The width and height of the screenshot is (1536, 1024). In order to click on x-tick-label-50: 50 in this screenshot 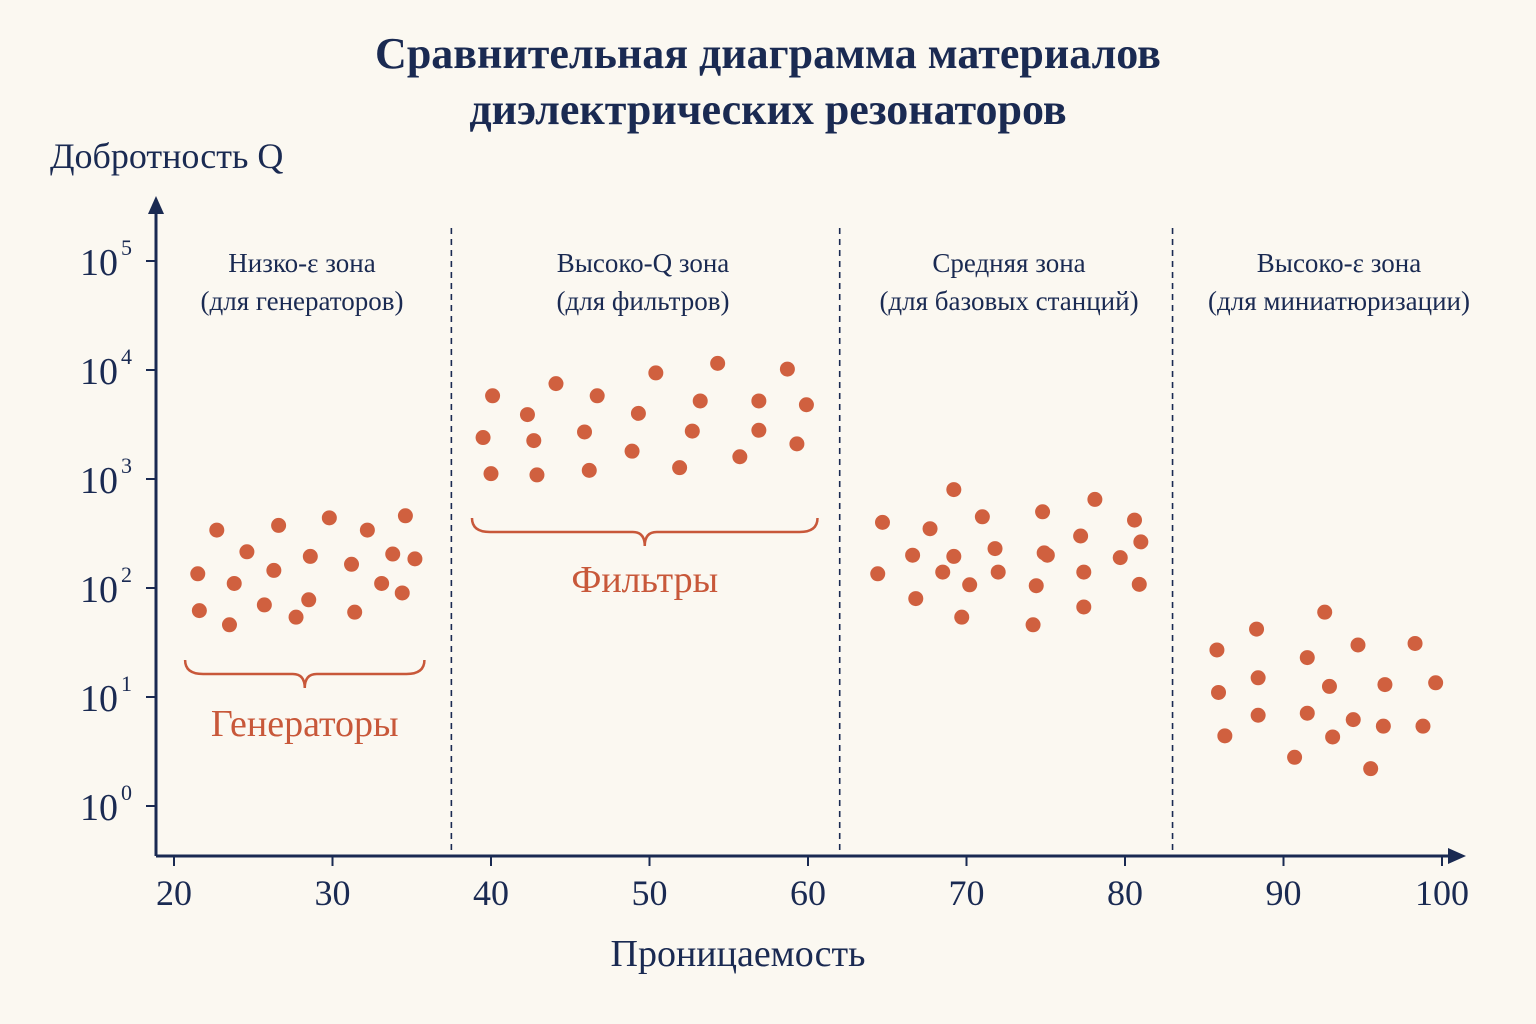, I will do `click(650, 893)`.